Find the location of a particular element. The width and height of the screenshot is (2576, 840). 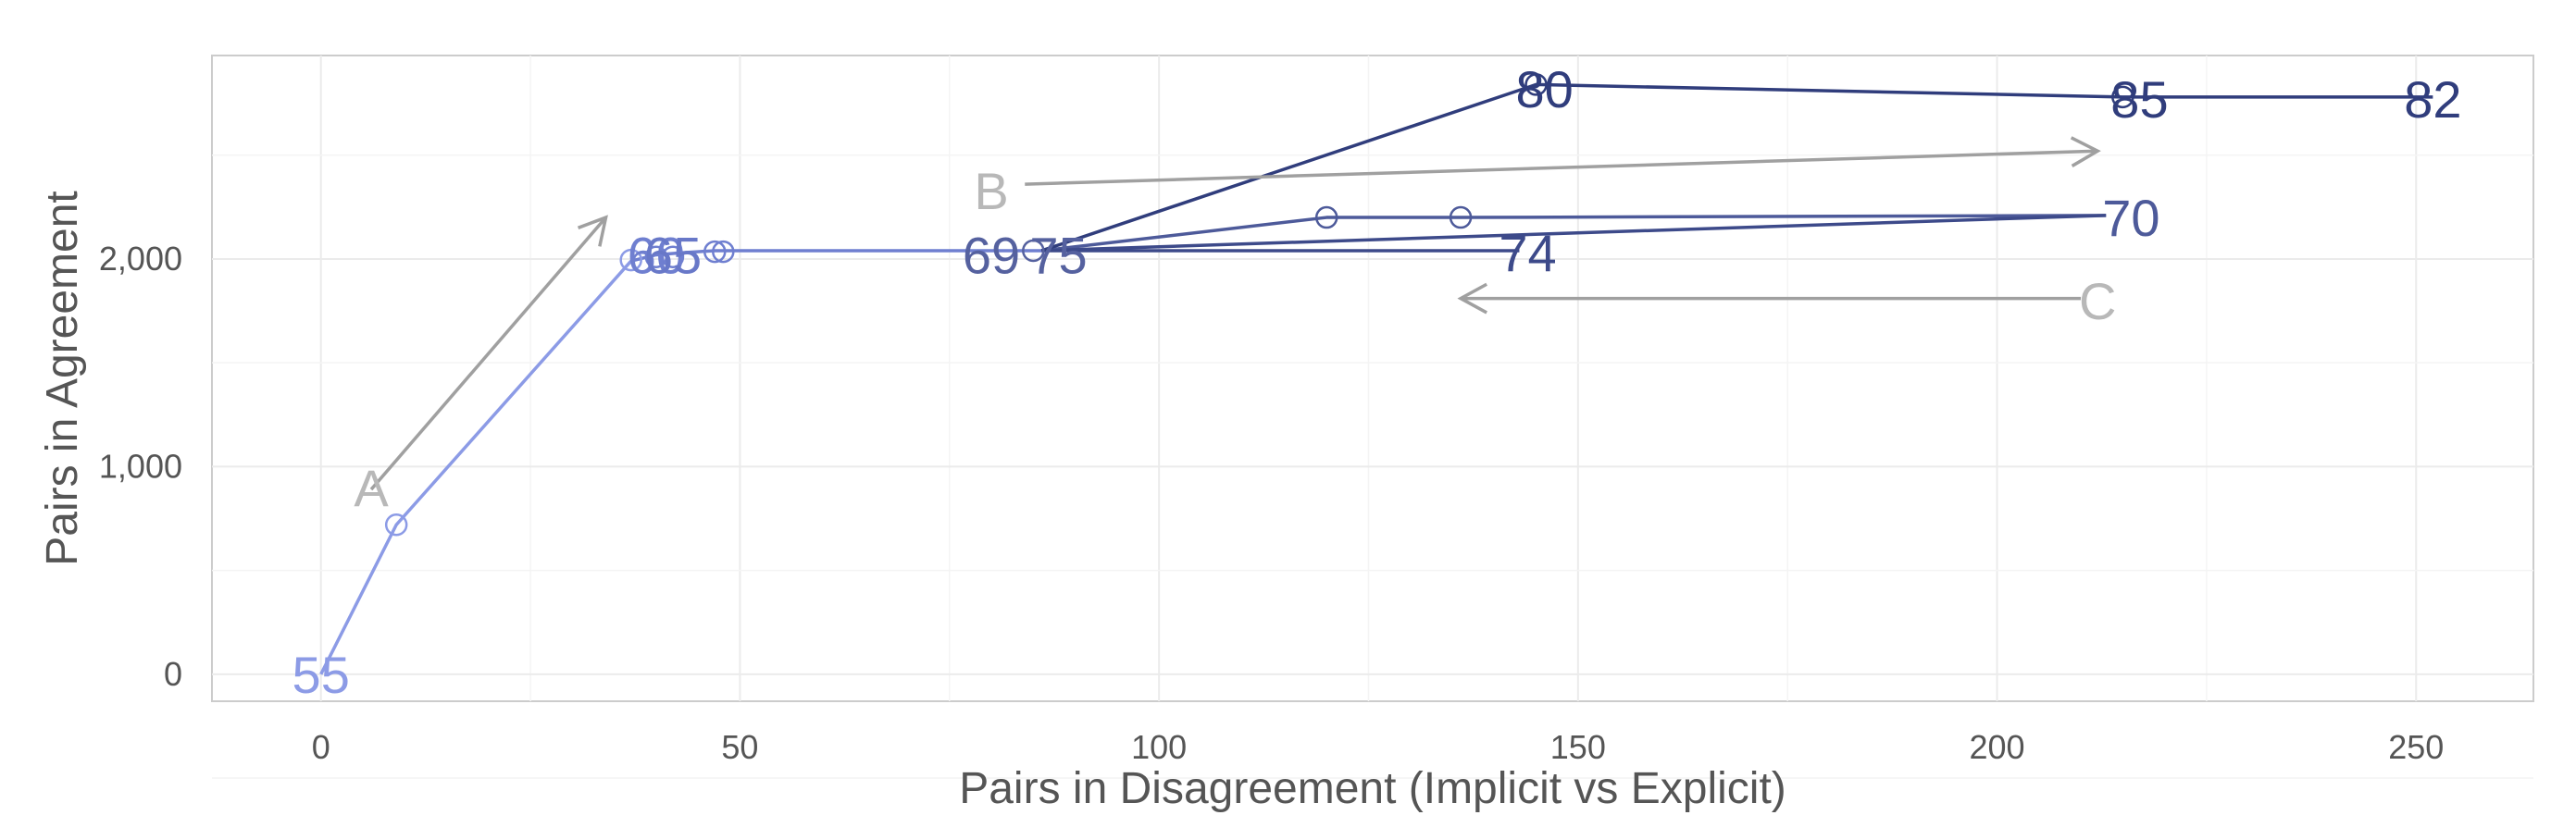

y-axis-title: Pairs in Agreement is located at coordinates (63, 378).